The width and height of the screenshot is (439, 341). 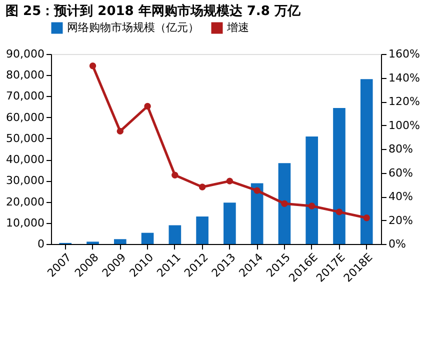 What do you see at coordinates (404, 77) in the screenshot?
I see `y2-tick-label: 140%` at bounding box center [404, 77].